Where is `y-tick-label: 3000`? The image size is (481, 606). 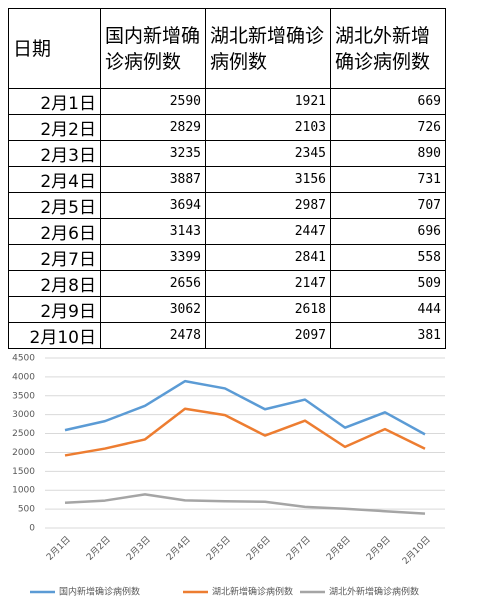 y-tick-label: 3000 is located at coordinates (23, 415).